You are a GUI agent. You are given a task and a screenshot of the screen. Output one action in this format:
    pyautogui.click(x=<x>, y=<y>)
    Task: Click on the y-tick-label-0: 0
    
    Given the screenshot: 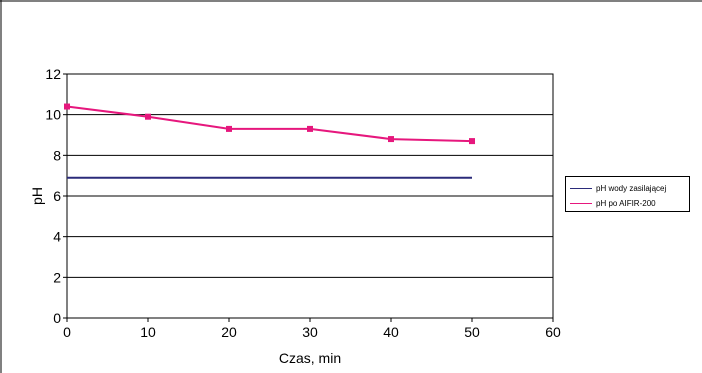 What is the action you would take?
    pyautogui.click(x=57, y=318)
    